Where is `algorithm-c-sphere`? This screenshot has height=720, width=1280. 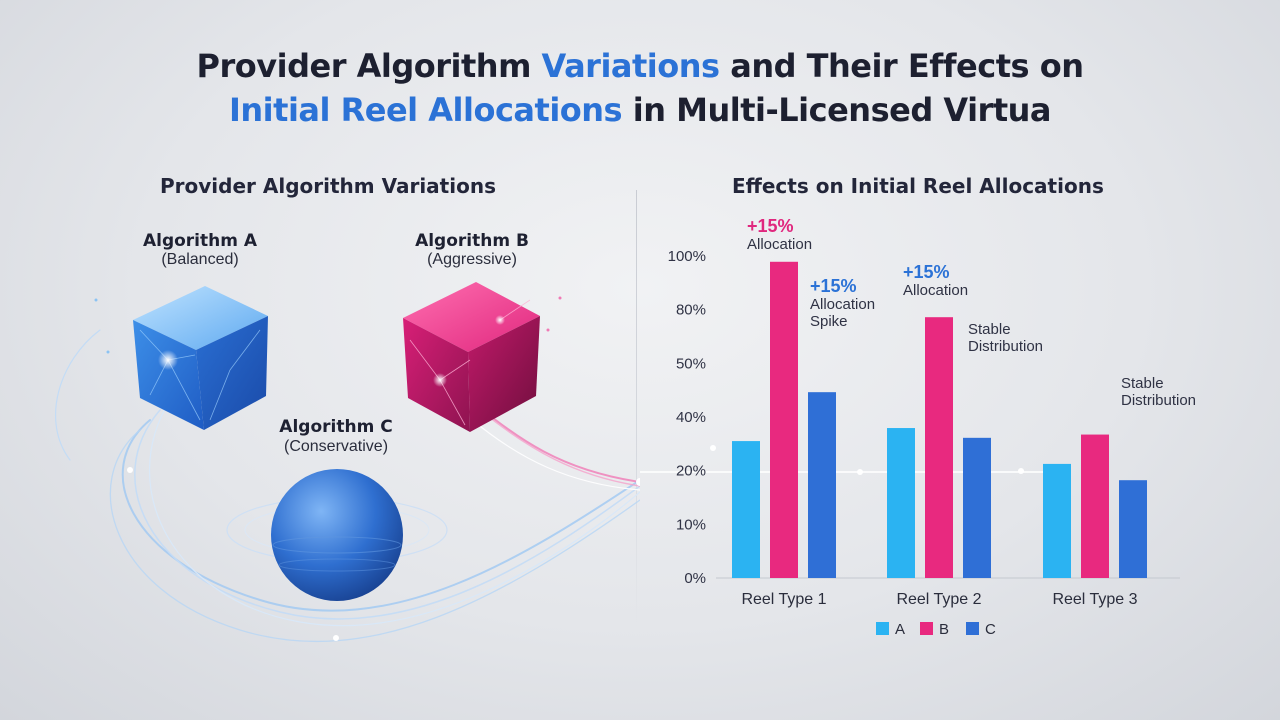
algorithm-c-sphere is located at coordinates (337, 535).